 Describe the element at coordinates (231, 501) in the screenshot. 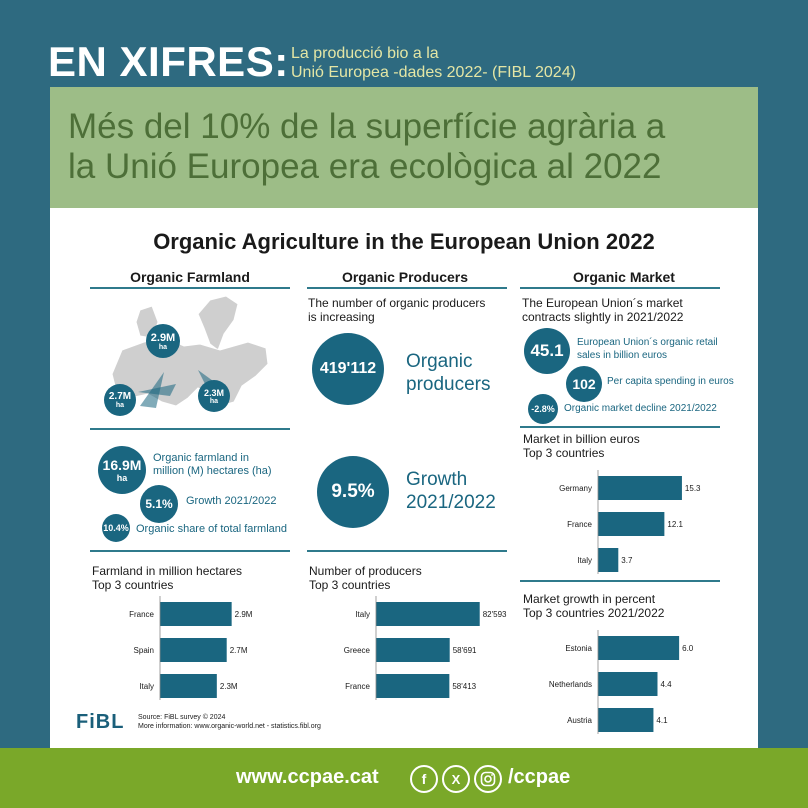

I see `farmland-growth-label: Growth 2021/2022` at that location.